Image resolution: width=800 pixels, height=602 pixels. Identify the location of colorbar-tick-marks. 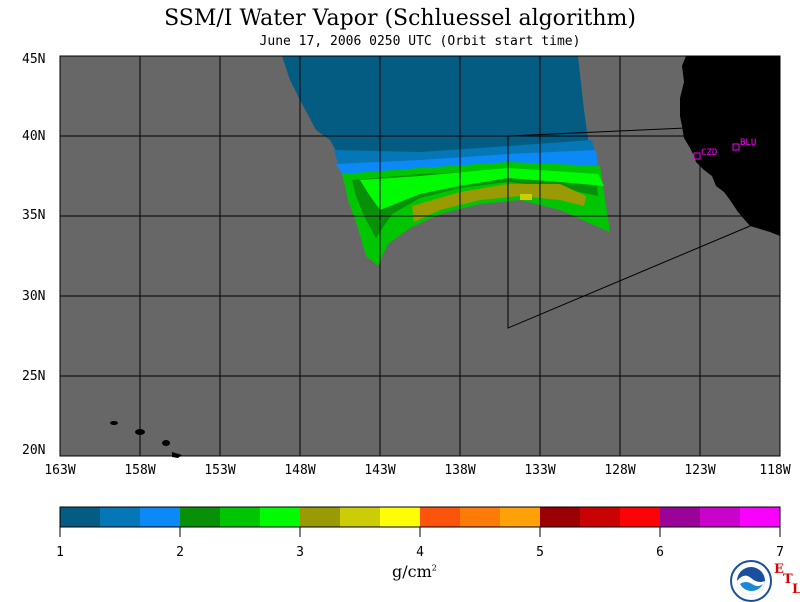
(420, 532).